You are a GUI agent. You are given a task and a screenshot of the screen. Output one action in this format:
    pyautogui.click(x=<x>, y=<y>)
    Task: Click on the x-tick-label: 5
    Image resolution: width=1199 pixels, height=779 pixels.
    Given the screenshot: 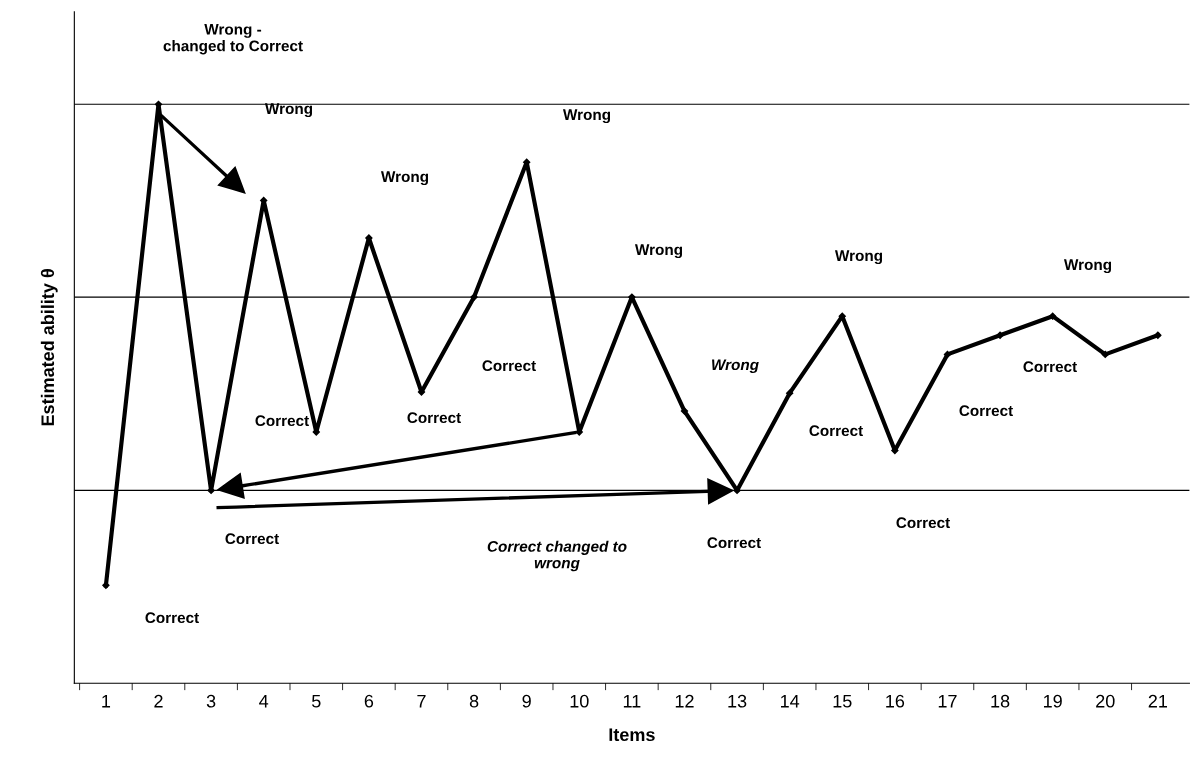 What is the action you would take?
    pyautogui.click(x=316, y=701)
    